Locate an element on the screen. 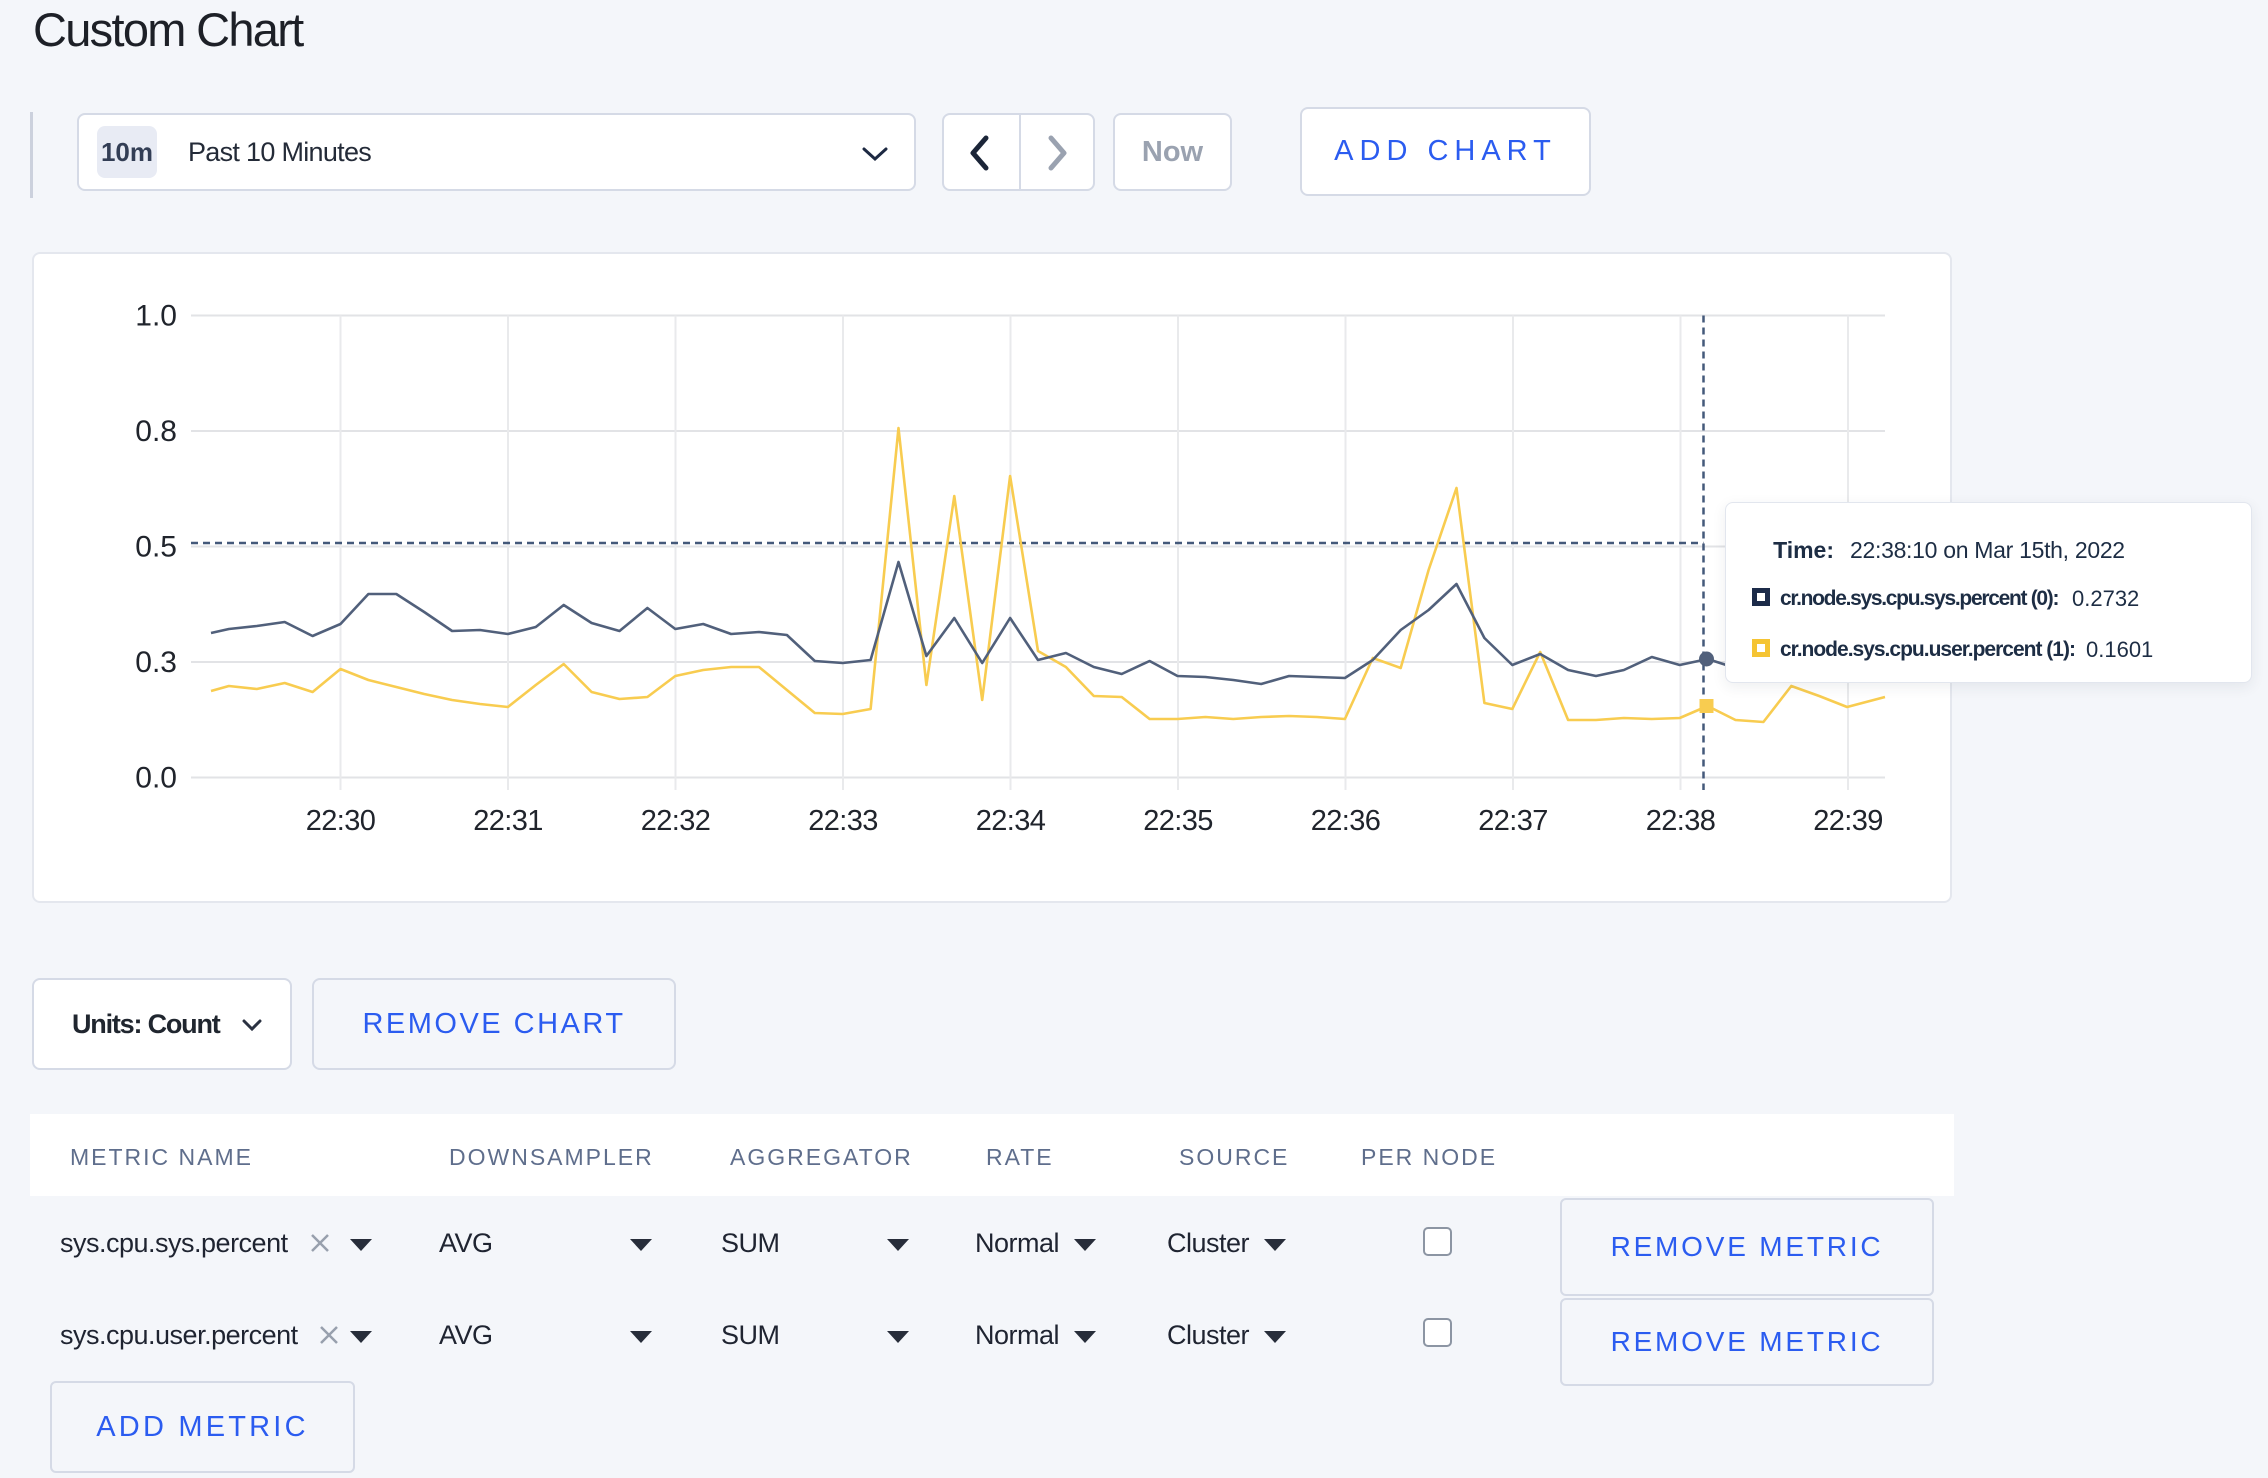 This screenshot has width=2268, height=1478. svg-text: 22:37 is located at coordinates (1513, 821).